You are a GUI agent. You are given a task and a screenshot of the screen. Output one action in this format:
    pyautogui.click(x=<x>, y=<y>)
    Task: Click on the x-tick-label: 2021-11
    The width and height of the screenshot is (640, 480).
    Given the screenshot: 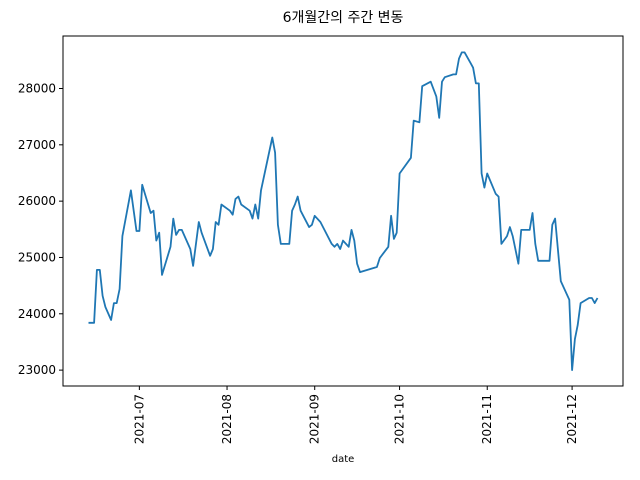 What is the action you would take?
    pyautogui.click(x=487, y=419)
    